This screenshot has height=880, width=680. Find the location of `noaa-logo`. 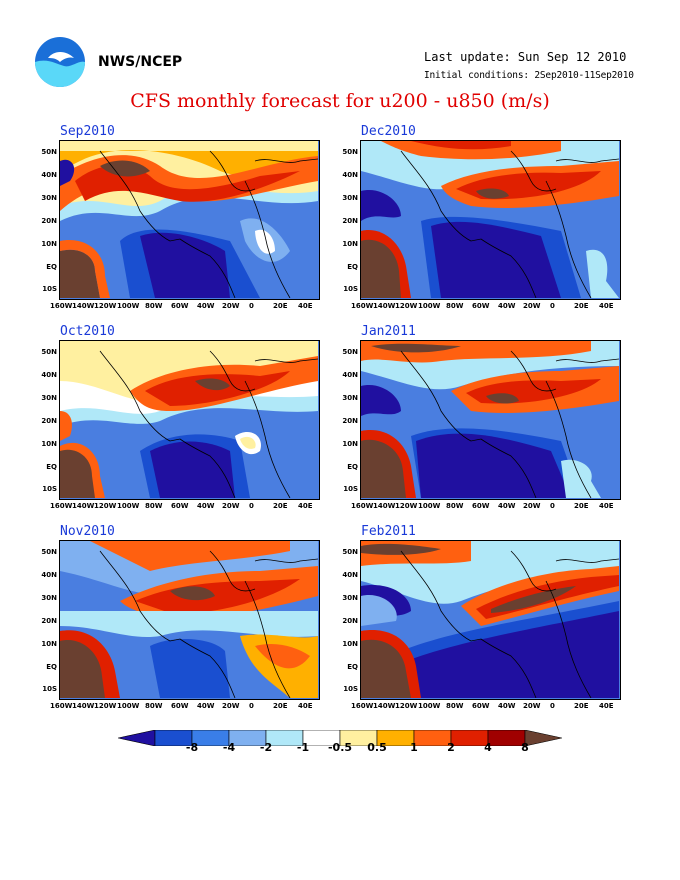

noaa-logo is located at coordinates (60, 62).